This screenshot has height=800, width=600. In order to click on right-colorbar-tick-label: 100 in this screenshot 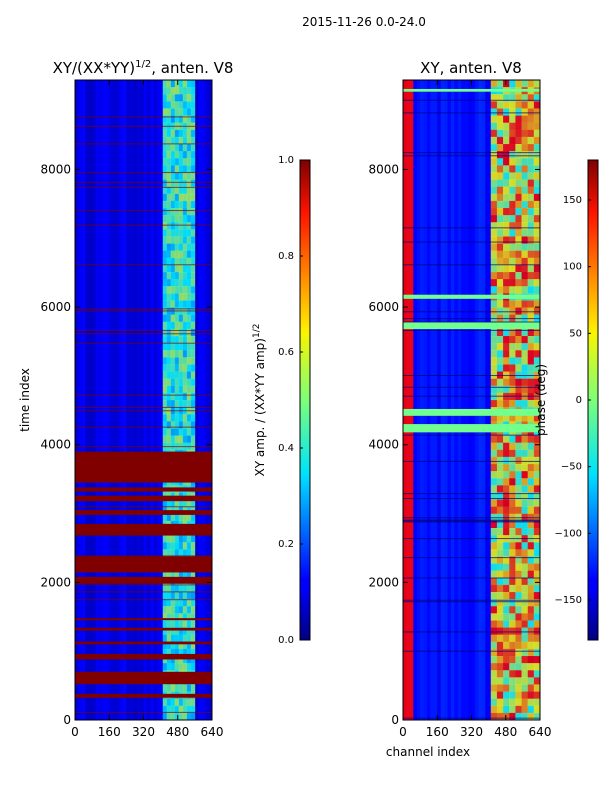, I will do `click(572, 267)`.